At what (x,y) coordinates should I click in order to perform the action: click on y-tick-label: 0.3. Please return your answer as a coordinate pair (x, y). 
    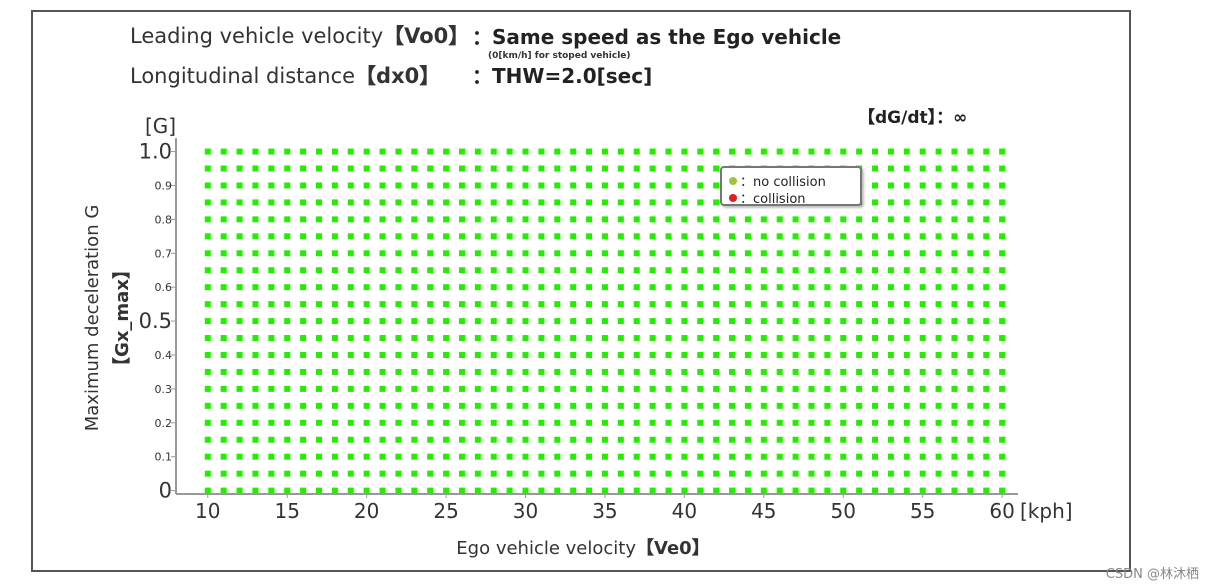
    Looking at the image, I should click on (164, 389).